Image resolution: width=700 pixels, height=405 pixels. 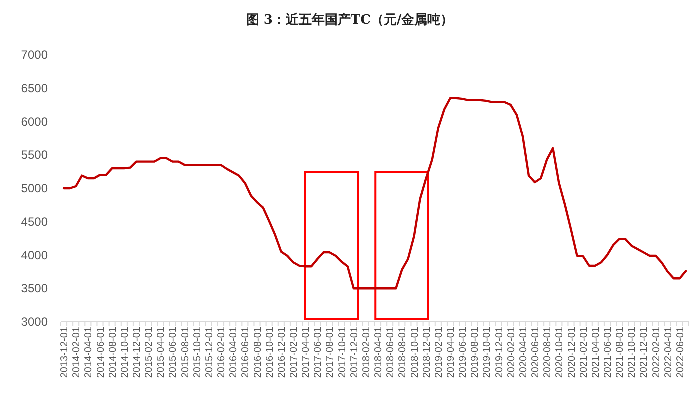 What do you see at coordinates (415, 352) in the screenshot?
I see `x-tick-label: 2018-10-01` at bounding box center [415, 352].